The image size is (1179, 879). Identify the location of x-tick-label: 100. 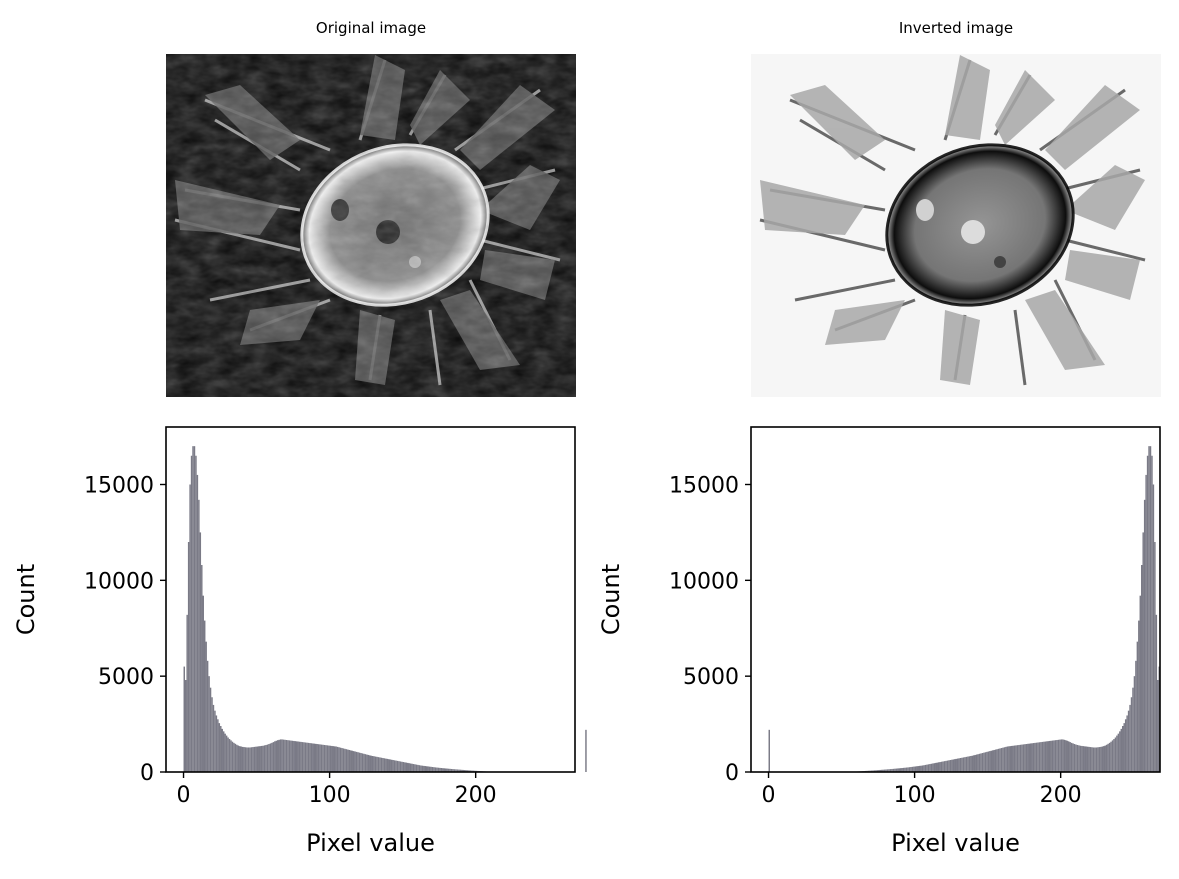
(330, 795).